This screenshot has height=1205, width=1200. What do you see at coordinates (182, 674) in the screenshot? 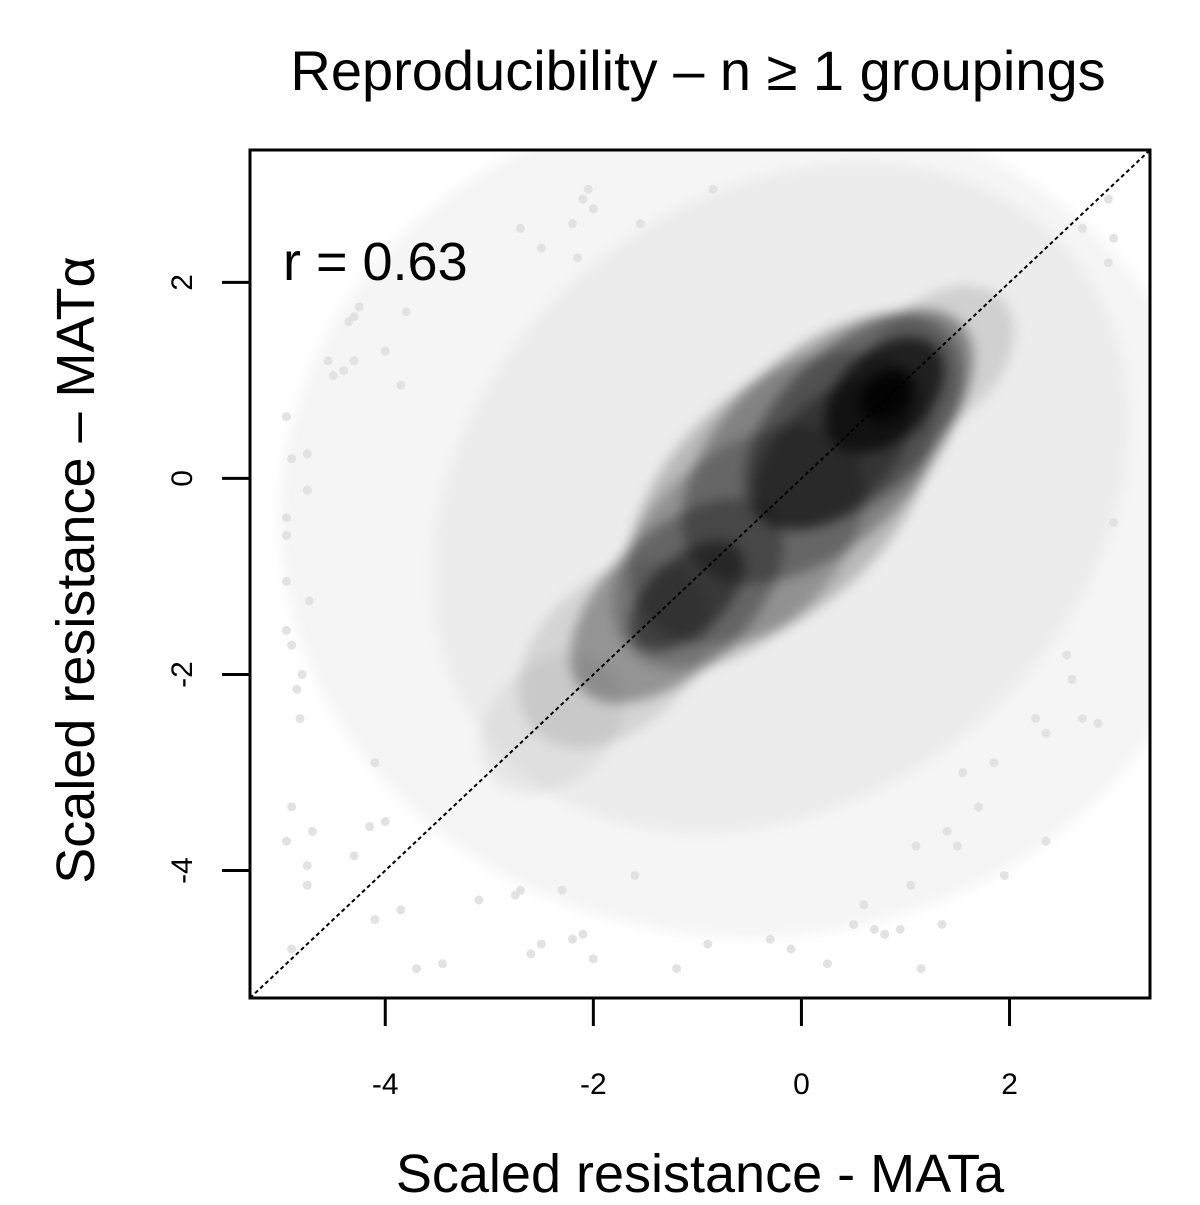
I see `y-tick-label: -2` at bounding box center [182, 674].